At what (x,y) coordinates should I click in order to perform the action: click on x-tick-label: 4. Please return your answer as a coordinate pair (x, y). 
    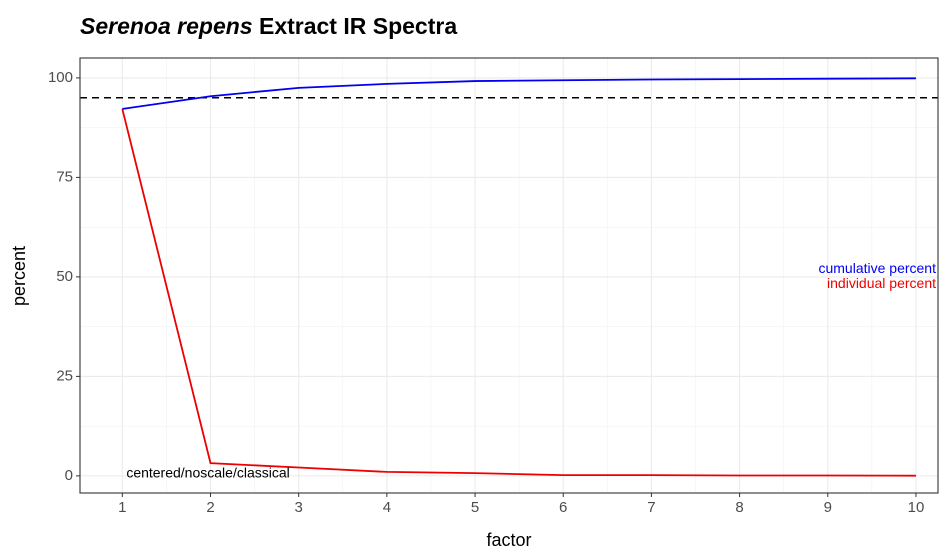
    Looking at the image, I should click on (387, 507).